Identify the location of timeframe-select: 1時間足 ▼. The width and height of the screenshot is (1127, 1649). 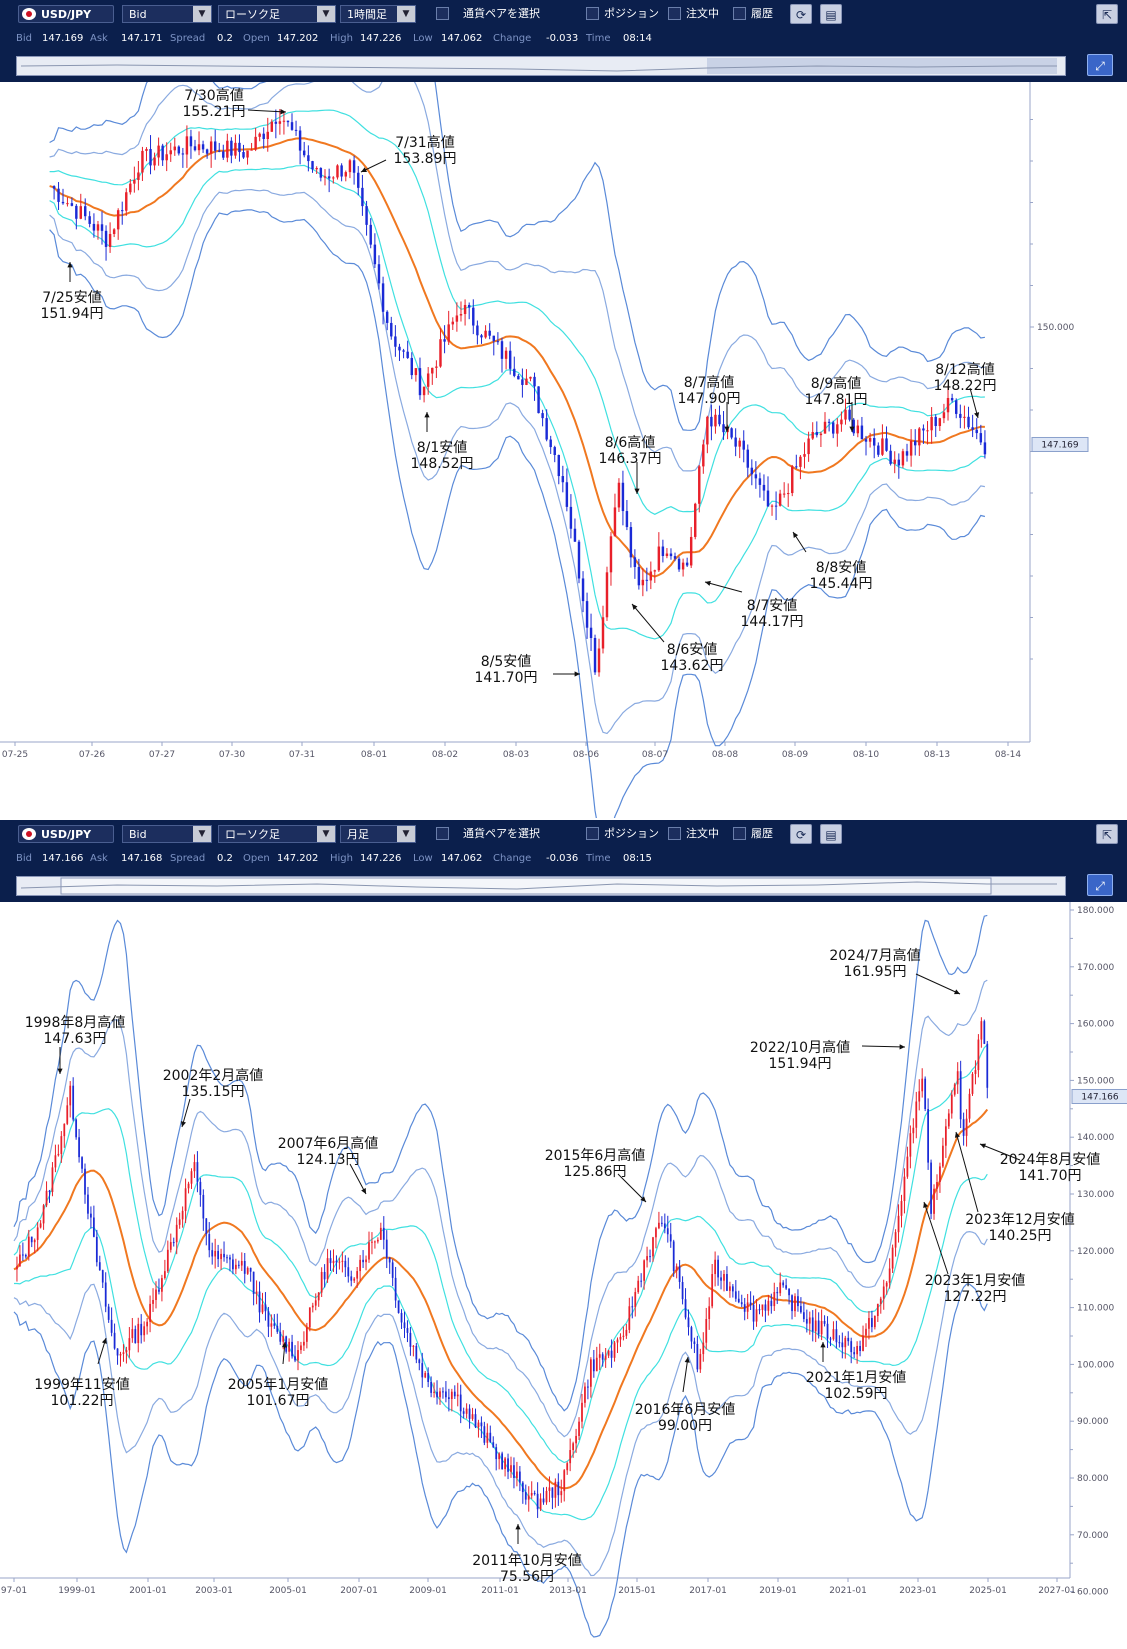
(378, 14).